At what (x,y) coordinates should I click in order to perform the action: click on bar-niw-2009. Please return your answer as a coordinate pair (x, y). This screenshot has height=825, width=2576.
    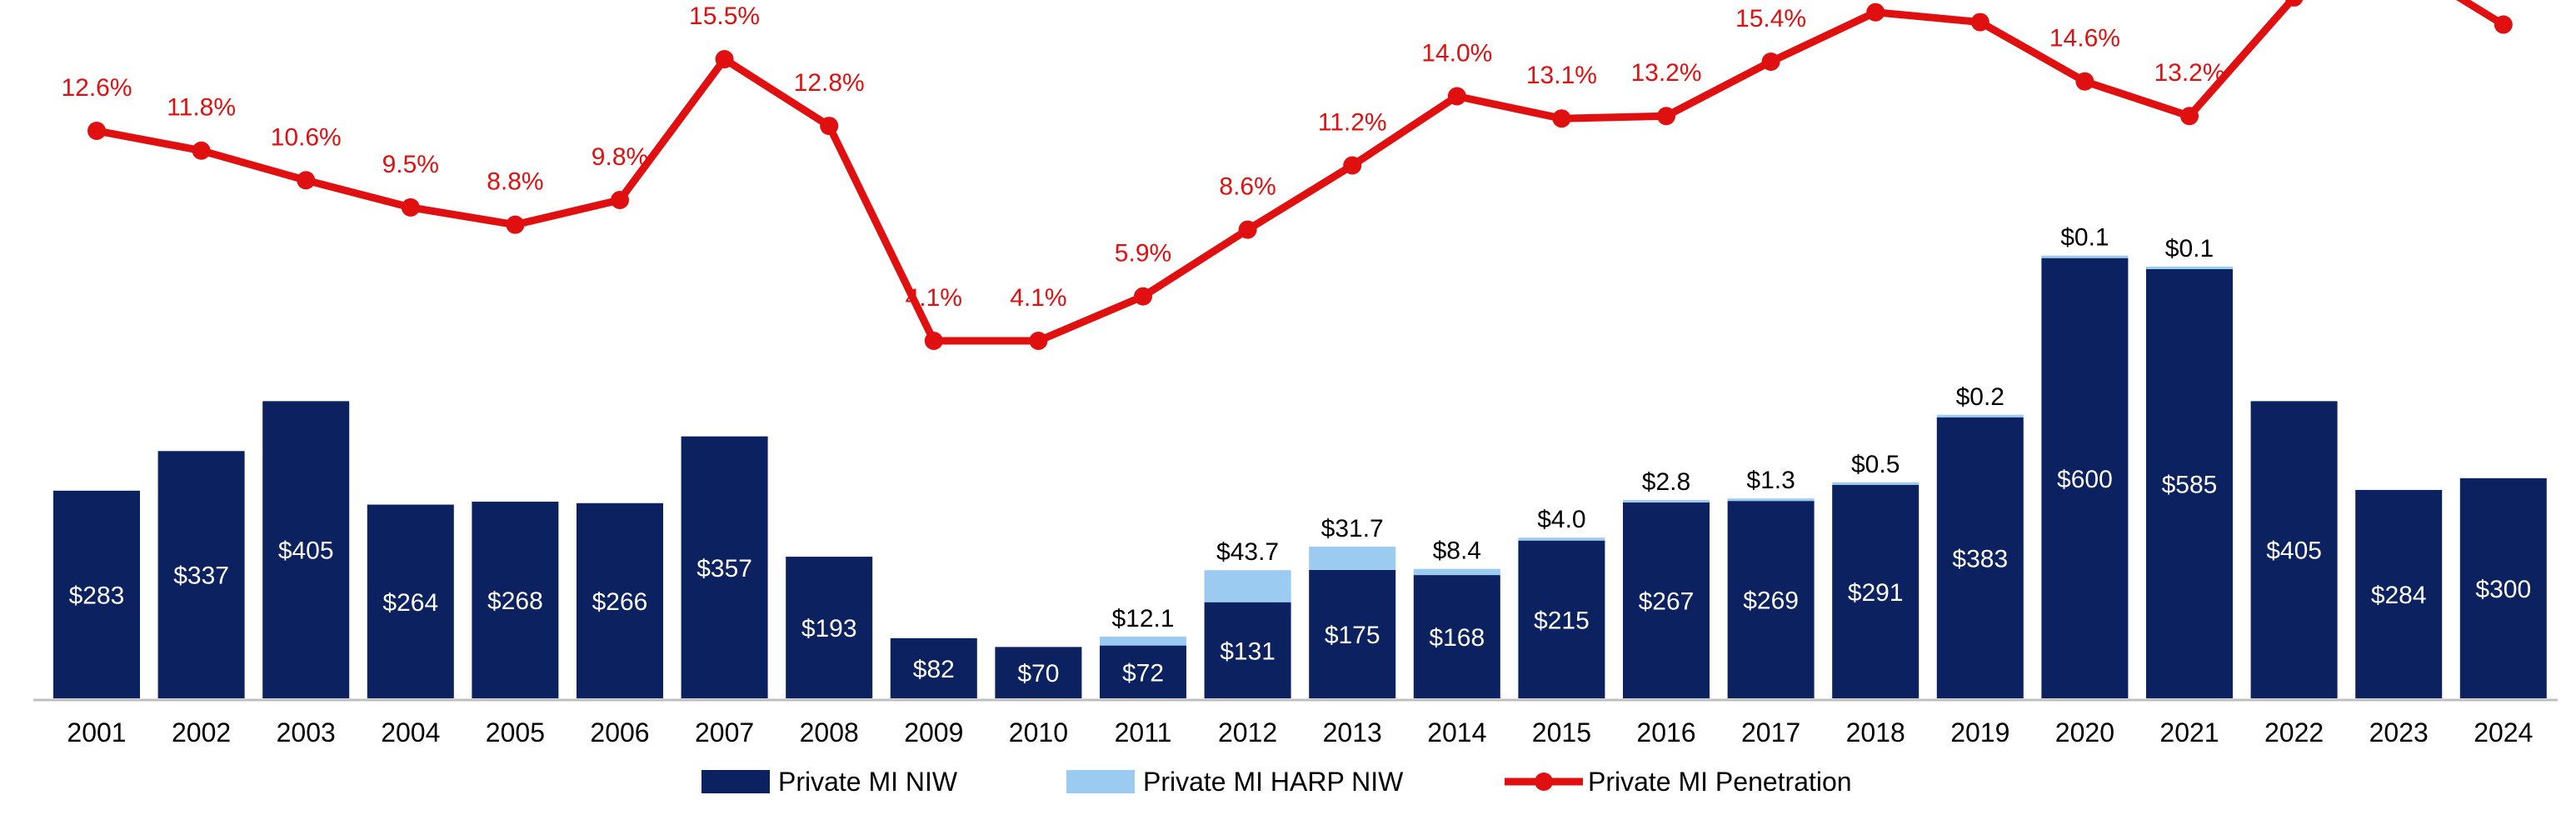
    Looking at the image, I should click on (933, 668).